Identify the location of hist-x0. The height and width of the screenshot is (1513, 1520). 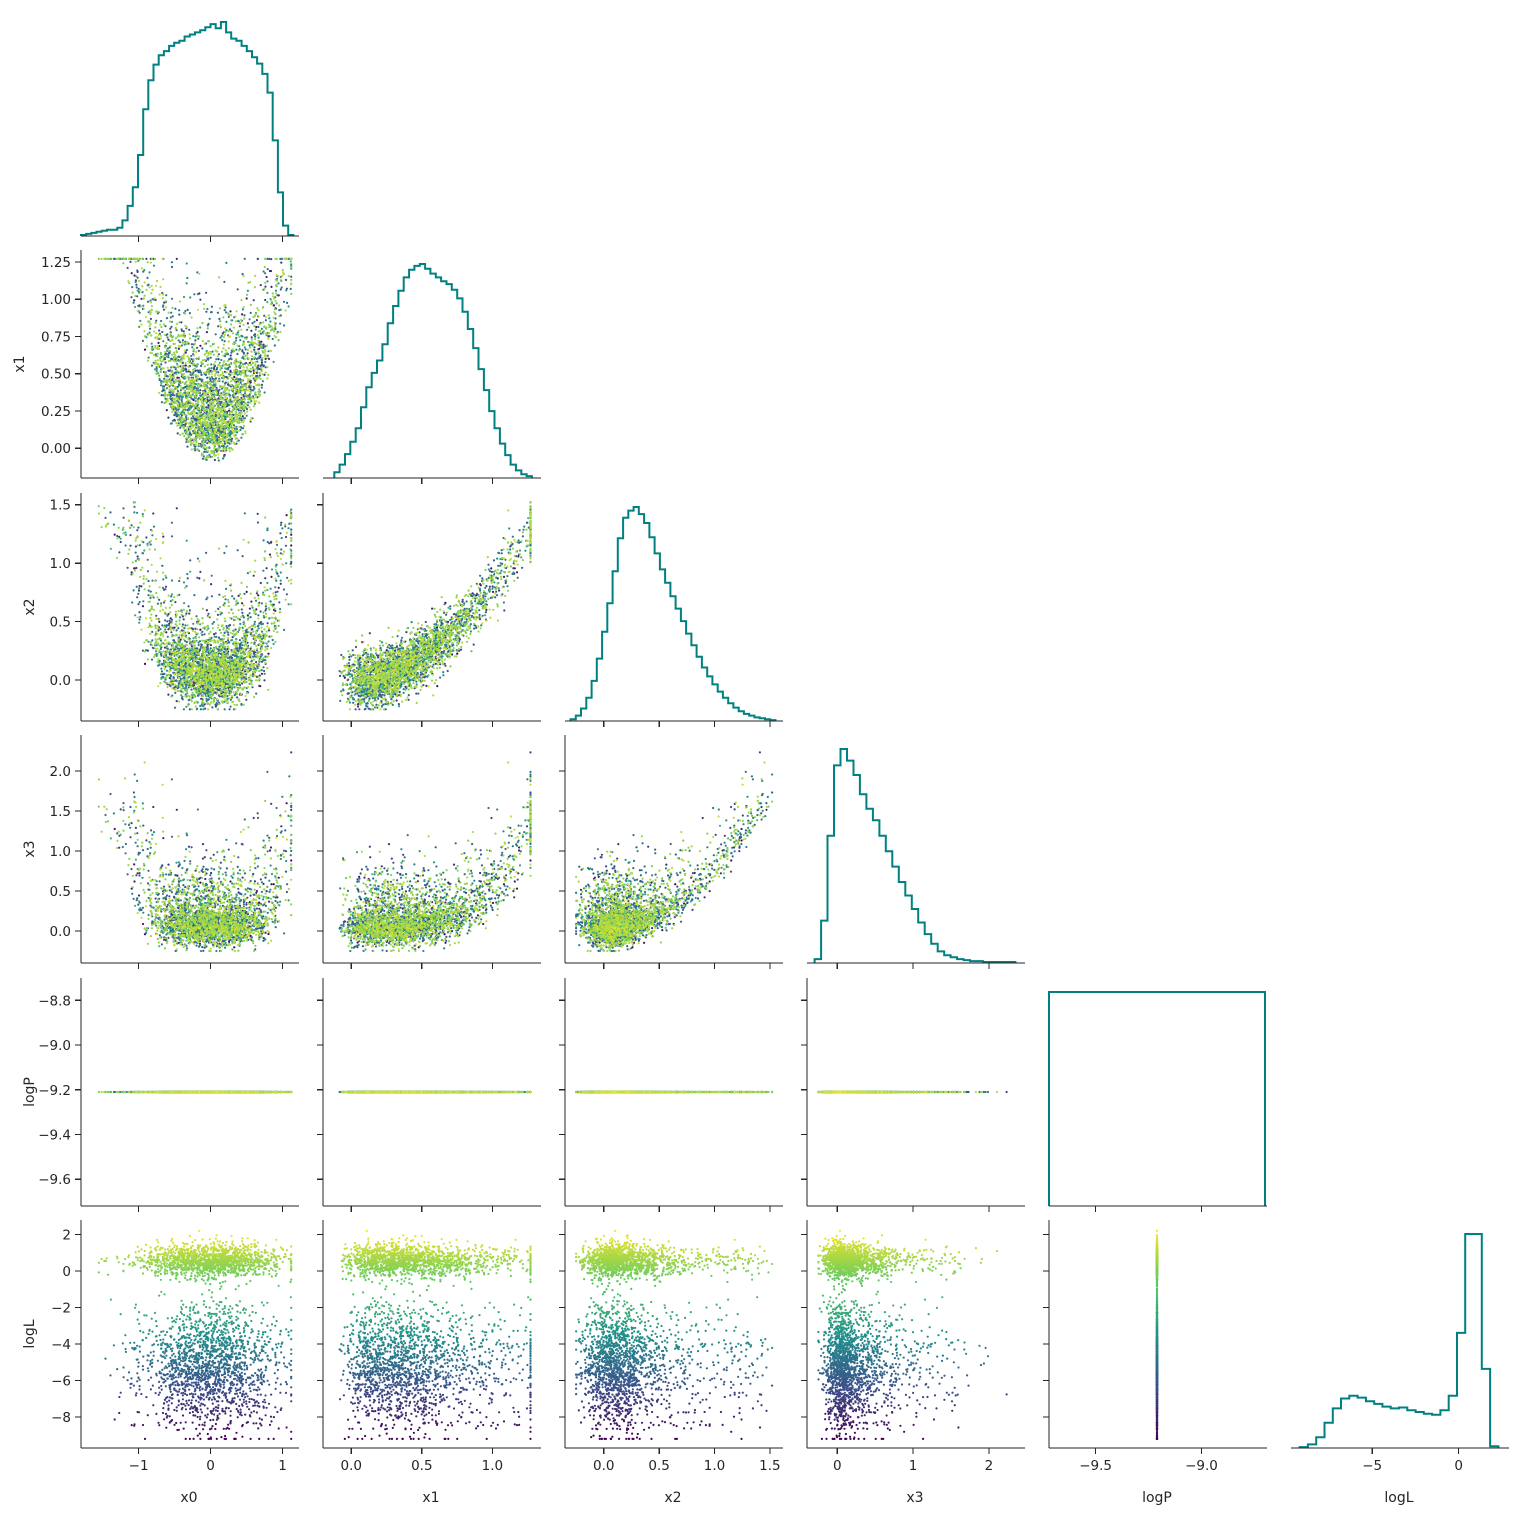
(187, 128).